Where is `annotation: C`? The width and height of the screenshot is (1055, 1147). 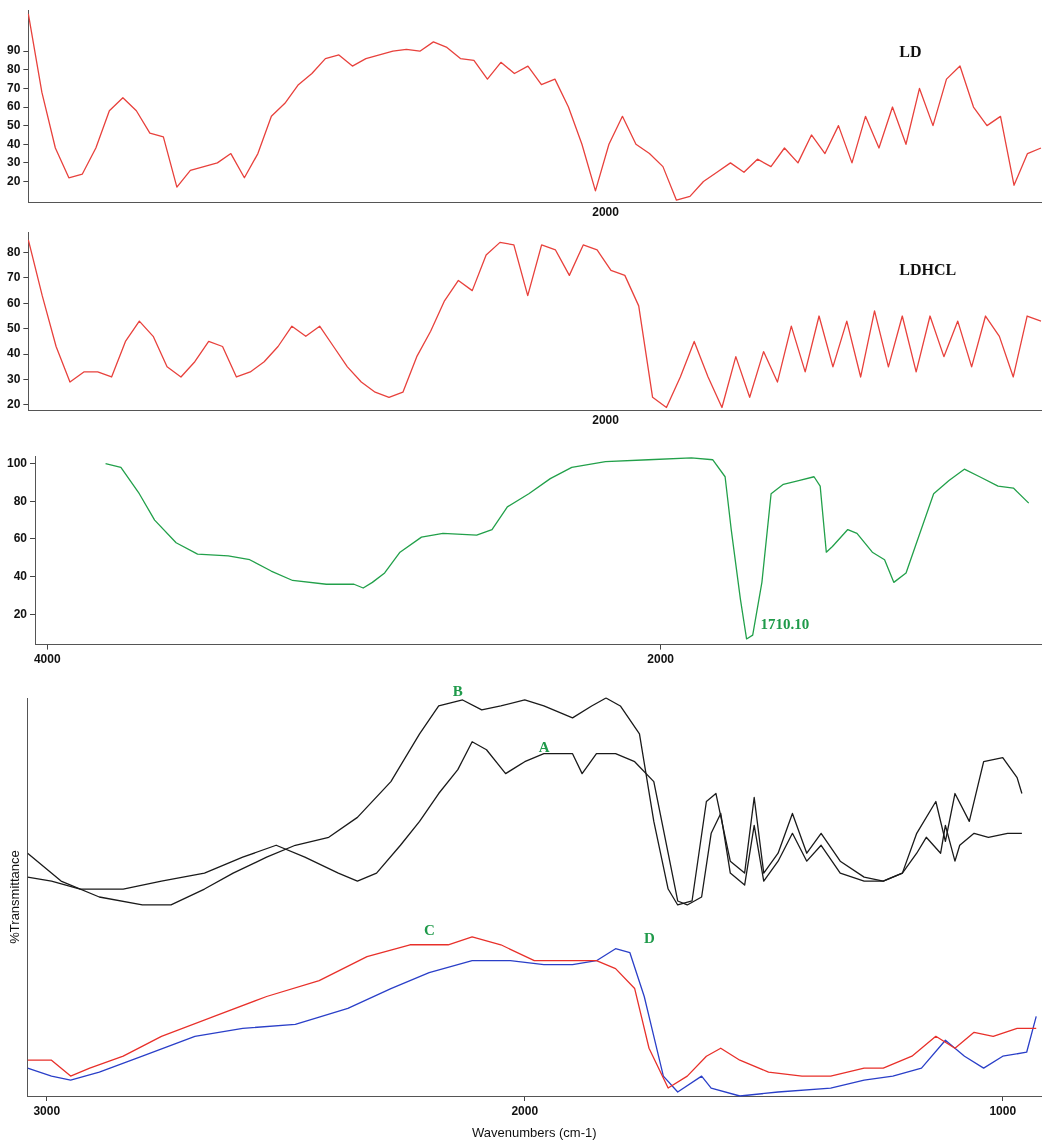
annotation: C is located at coordinates (429, 929).